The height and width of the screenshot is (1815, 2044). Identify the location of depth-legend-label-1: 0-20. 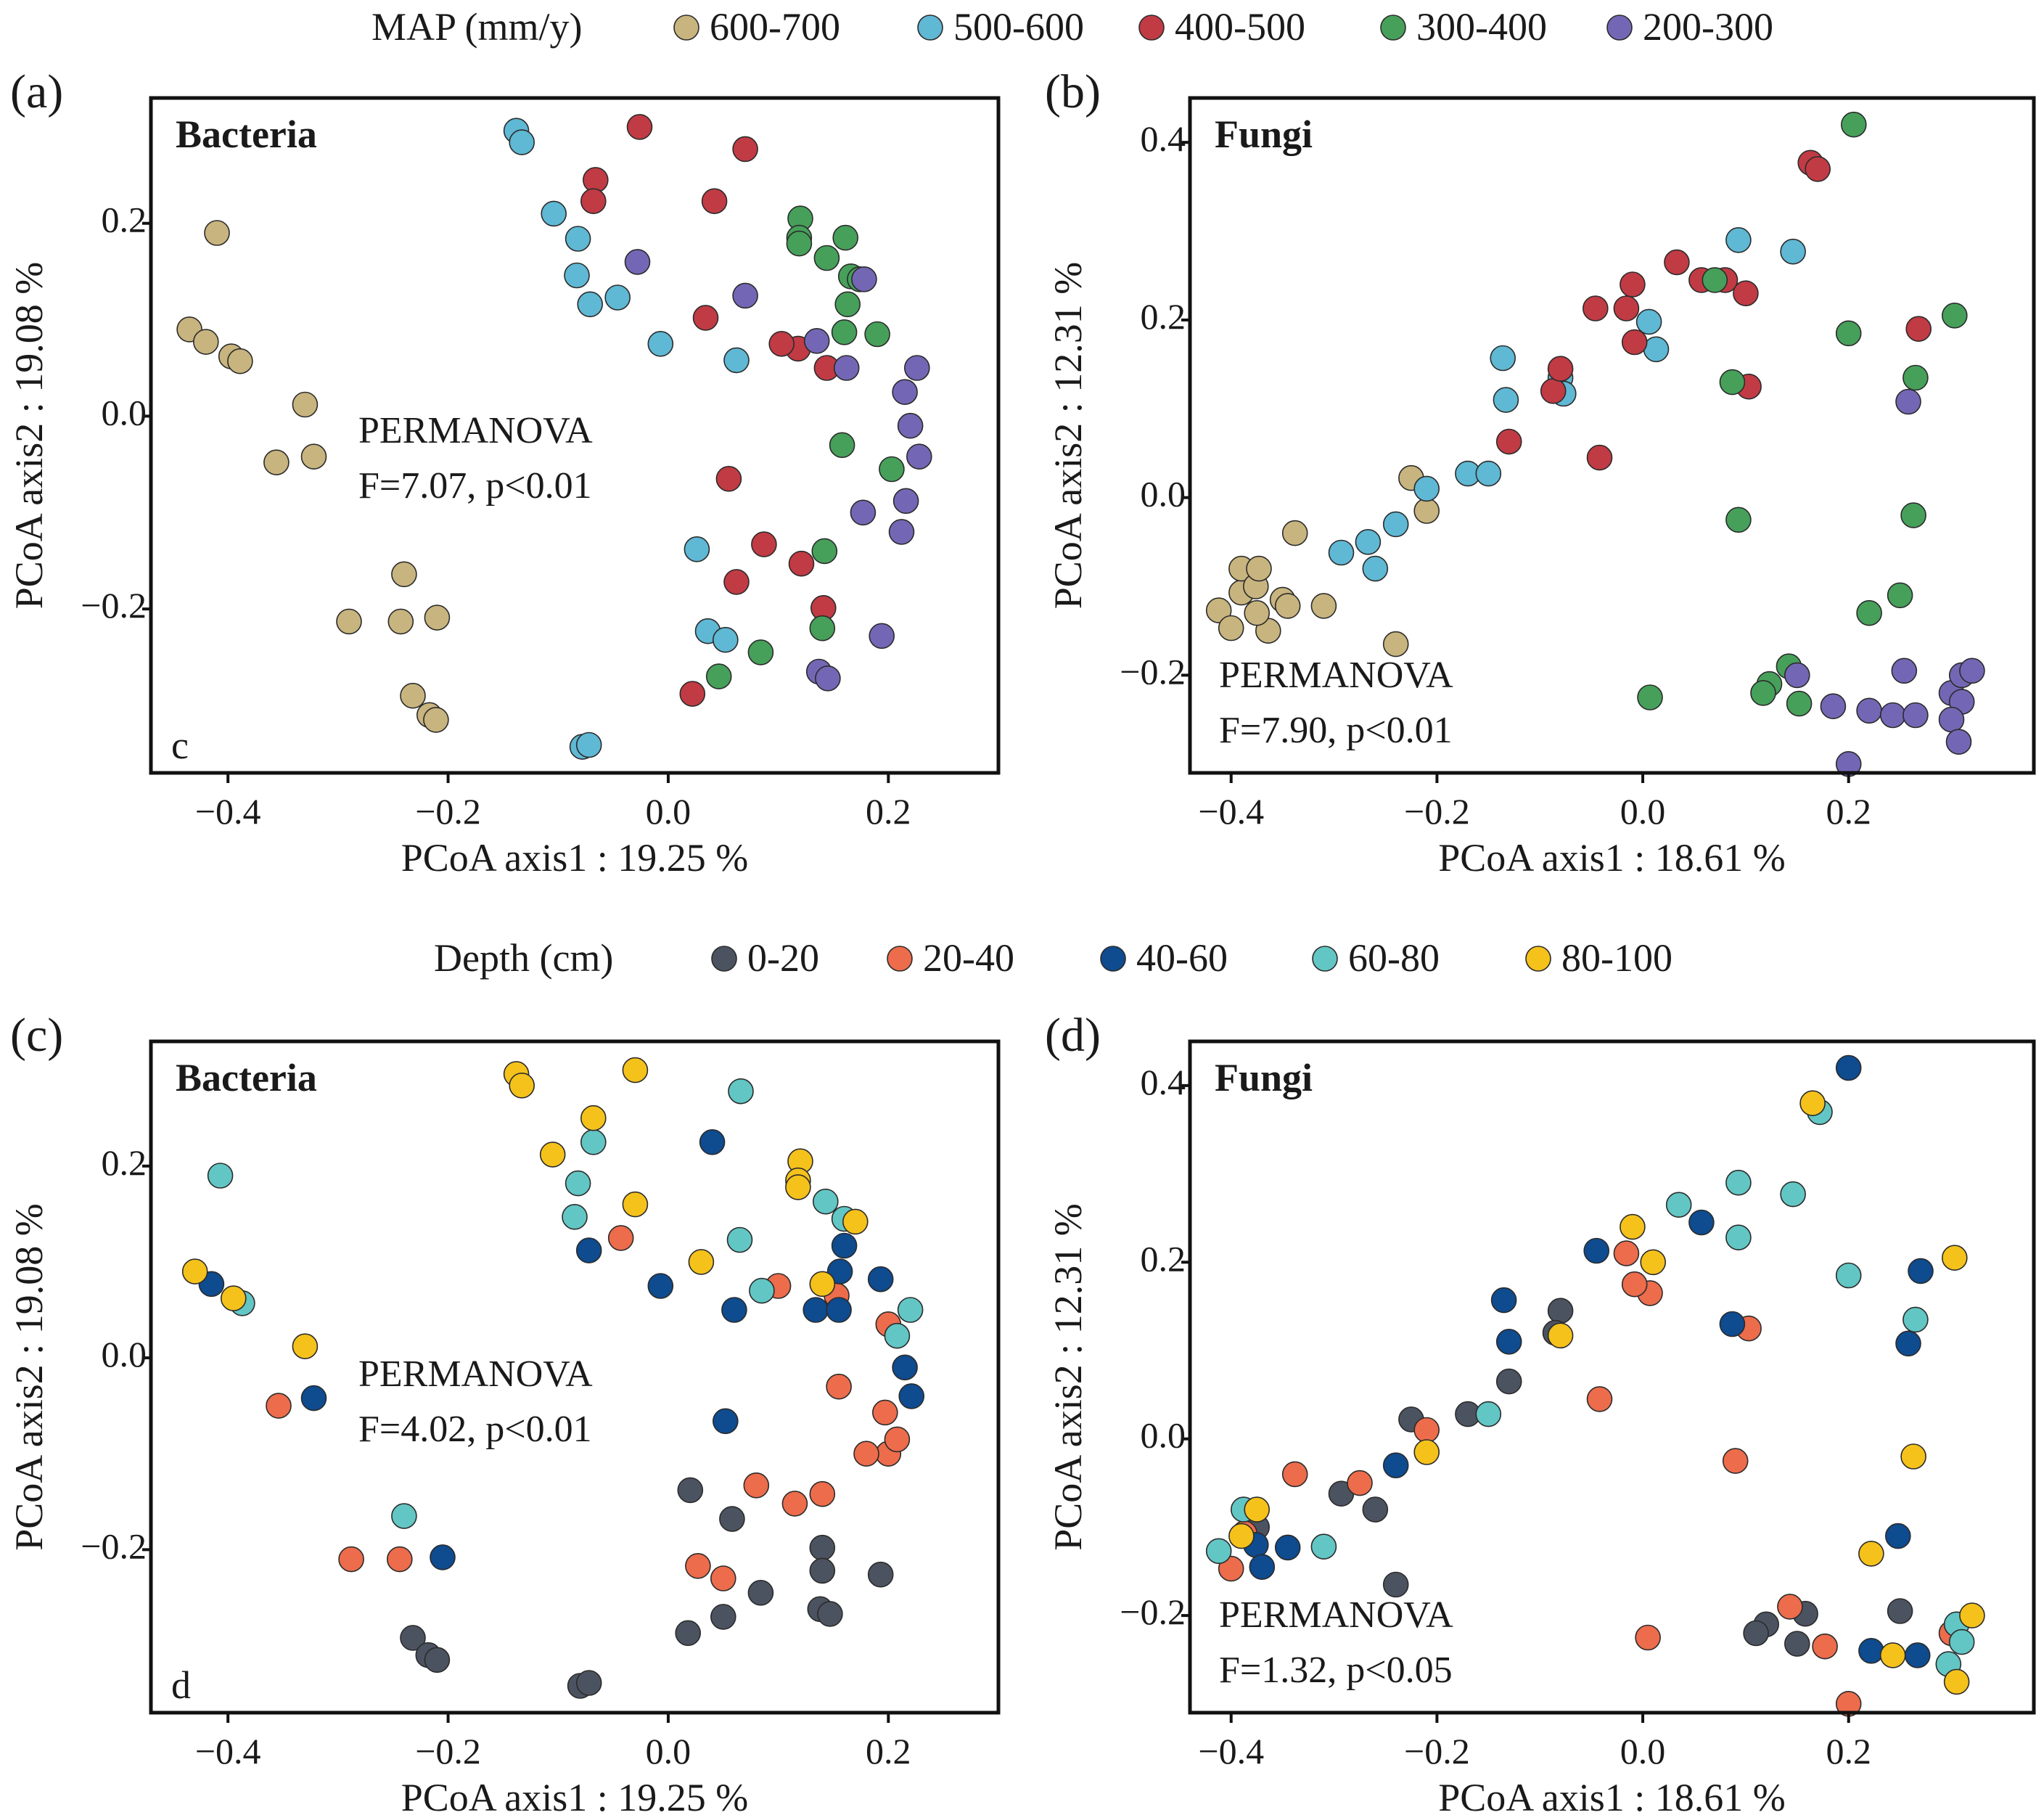
(783, 958).